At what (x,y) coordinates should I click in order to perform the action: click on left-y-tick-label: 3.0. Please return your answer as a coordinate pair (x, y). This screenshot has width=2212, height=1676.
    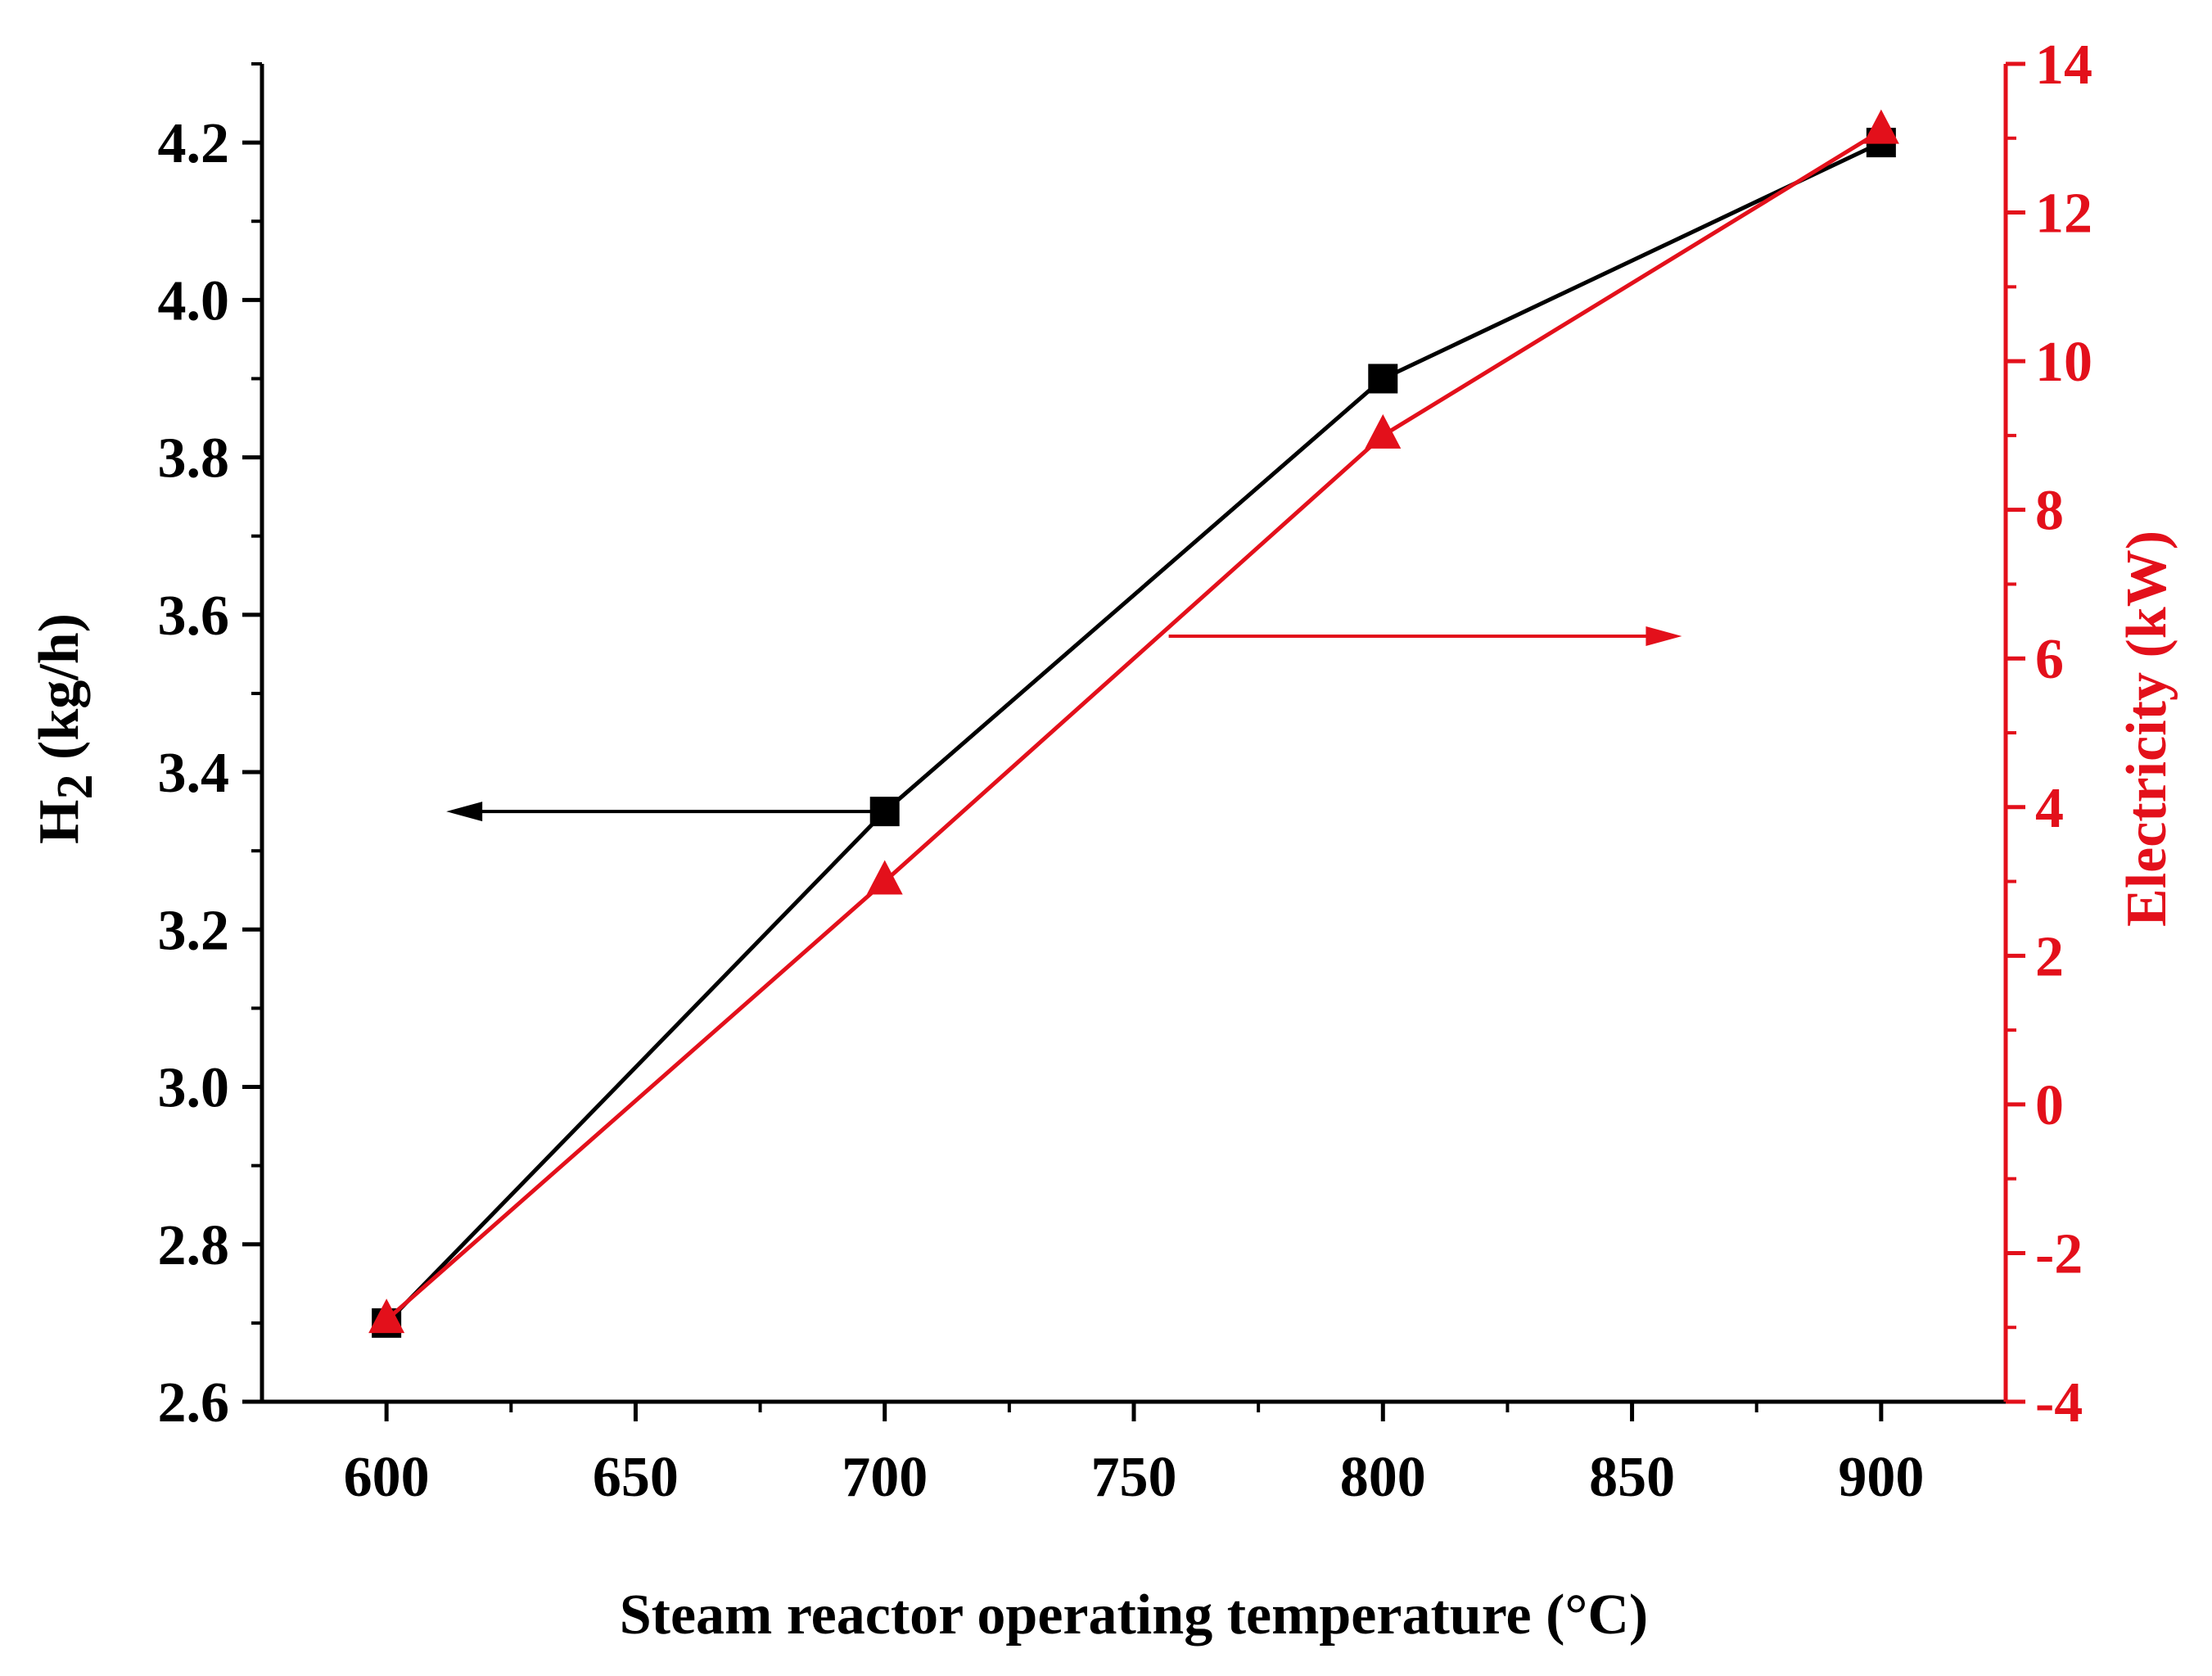
    Looking at the image, I should click on (194, 1088).